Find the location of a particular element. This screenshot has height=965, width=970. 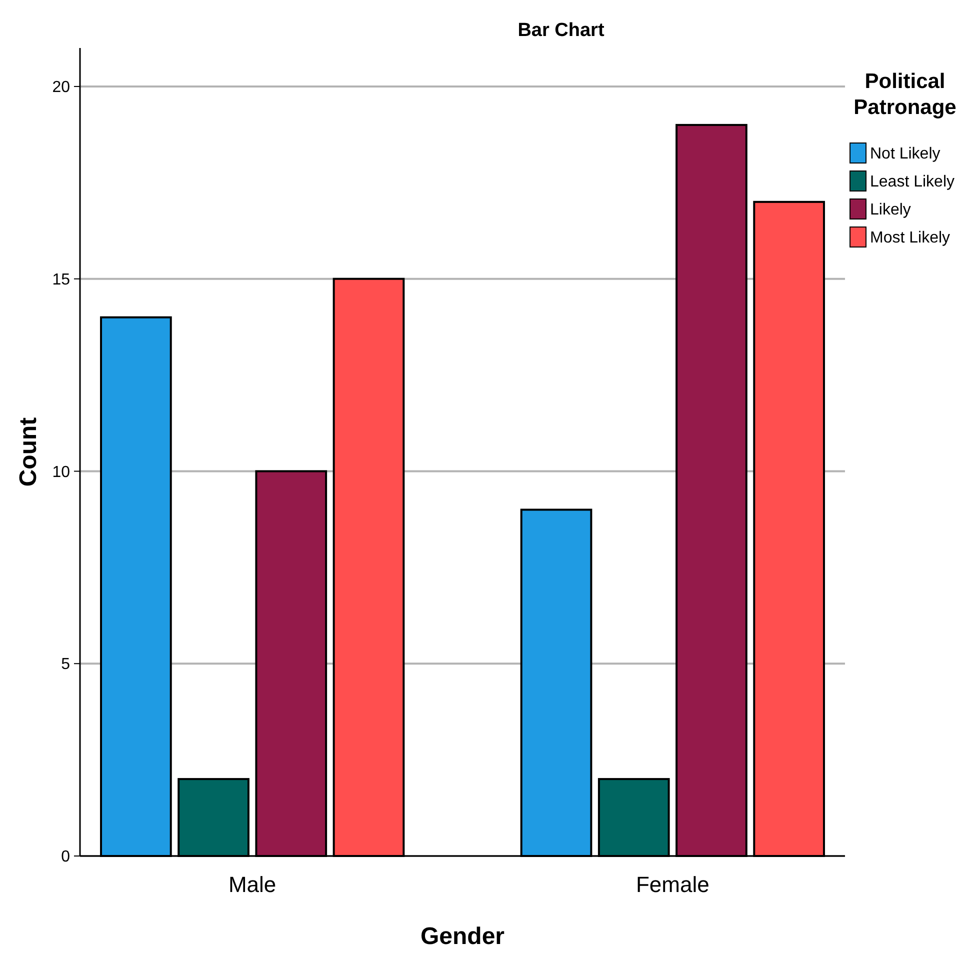

x-tick-label: Female is located at coordinates (673, 884).